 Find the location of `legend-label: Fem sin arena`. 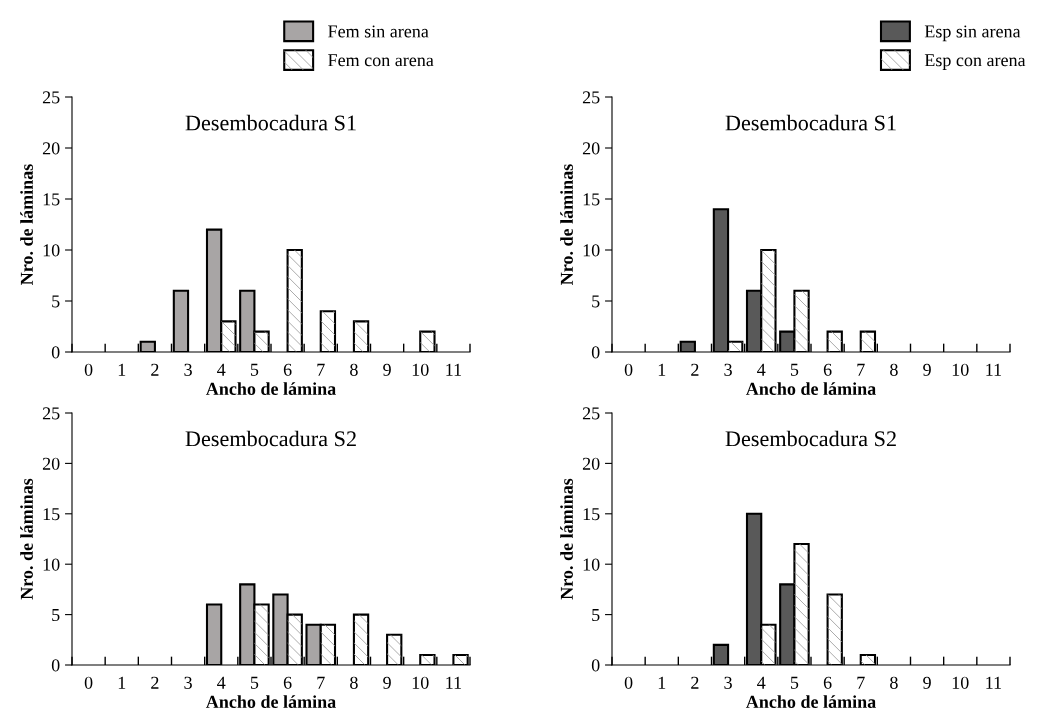

legend-label: Fem sin arena is located at coordinates (378, 31).